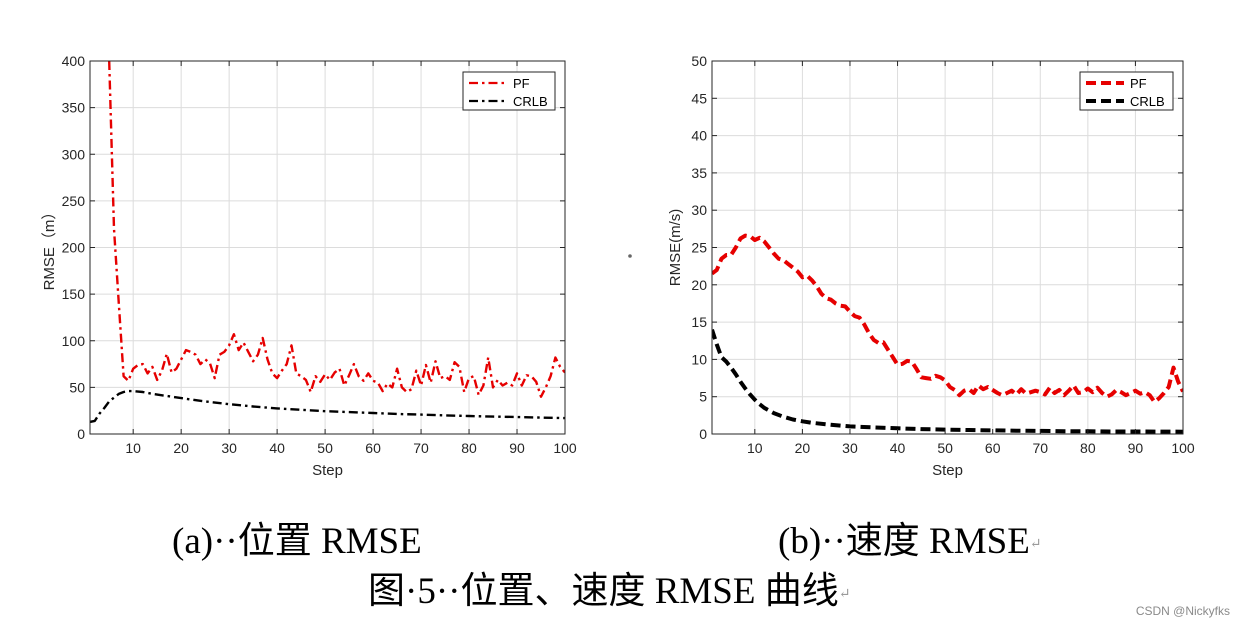  Describe the element at coordinates (1182, 611) in the screenshot. I see `watermark: CSDN @Nickyfks` at that location.